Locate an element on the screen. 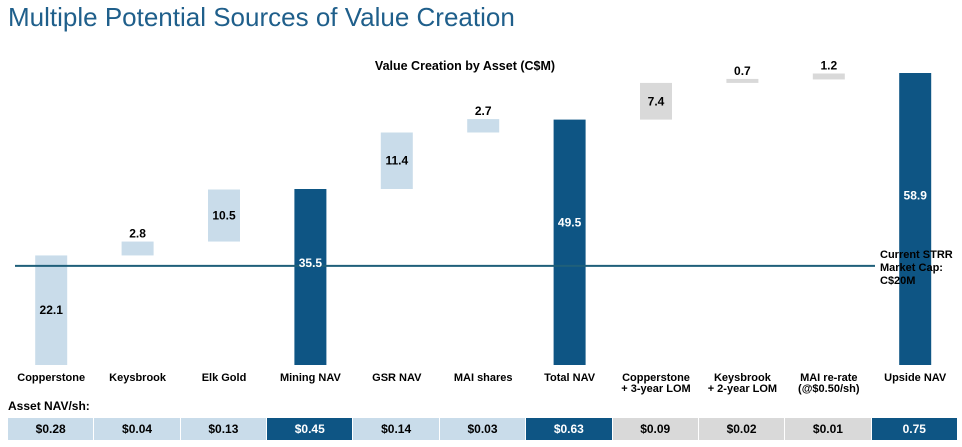  nav-cell-copperstone-3-year-lom: $0.09 is located at coordinates (655, 429).